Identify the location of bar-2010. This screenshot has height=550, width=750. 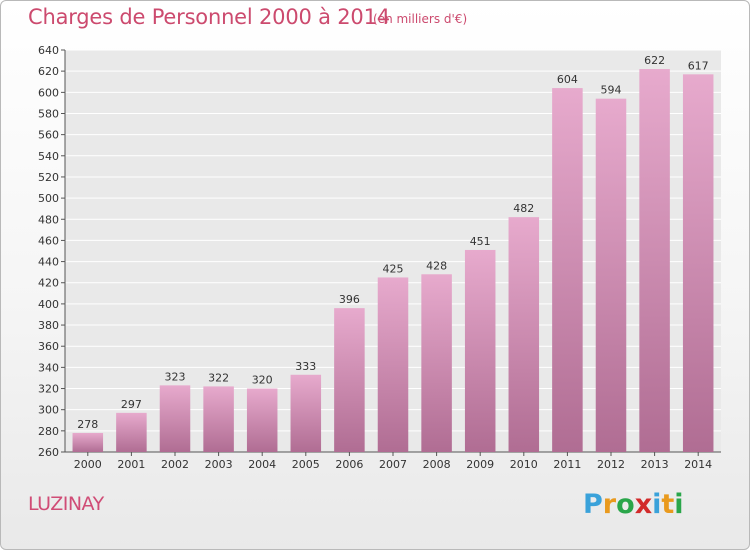
(524, 334).